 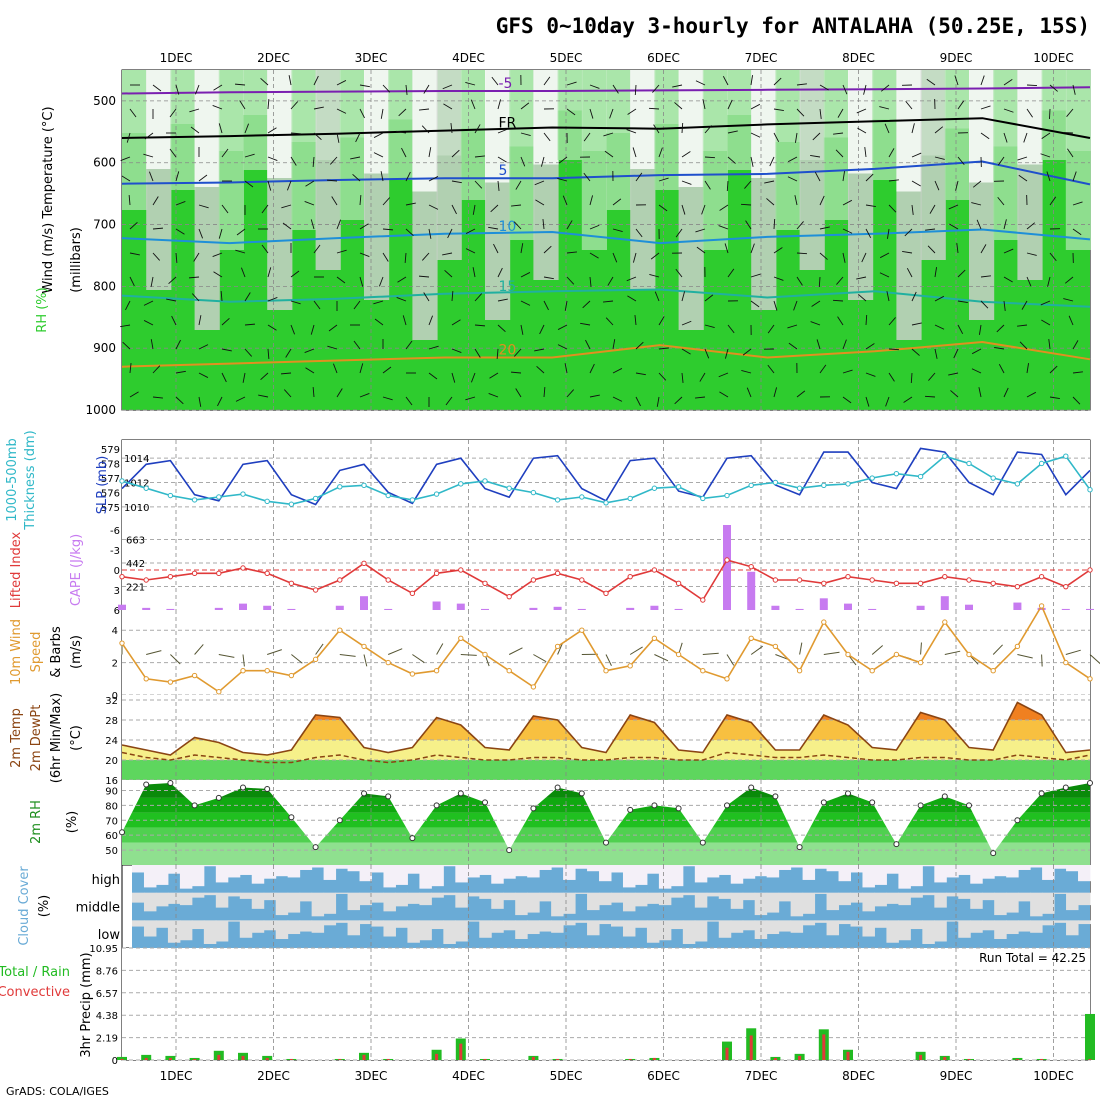 I want to click on temp-tick: 28, so click(x=111, y=721).